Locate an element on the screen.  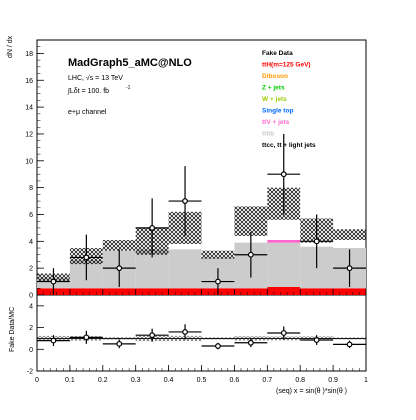
y-tick-label-top: 0 is located at coordinates (31, 296).